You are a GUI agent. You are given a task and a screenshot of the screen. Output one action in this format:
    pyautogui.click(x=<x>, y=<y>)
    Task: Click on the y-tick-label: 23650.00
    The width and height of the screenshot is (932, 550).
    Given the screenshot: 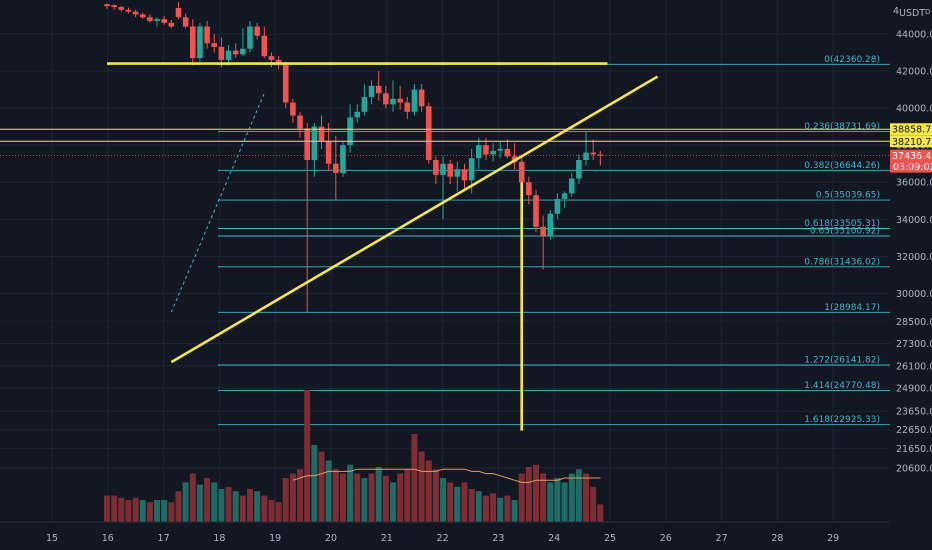 What is the action you would take?
    pyautogui.click(x=914, y=412)
    